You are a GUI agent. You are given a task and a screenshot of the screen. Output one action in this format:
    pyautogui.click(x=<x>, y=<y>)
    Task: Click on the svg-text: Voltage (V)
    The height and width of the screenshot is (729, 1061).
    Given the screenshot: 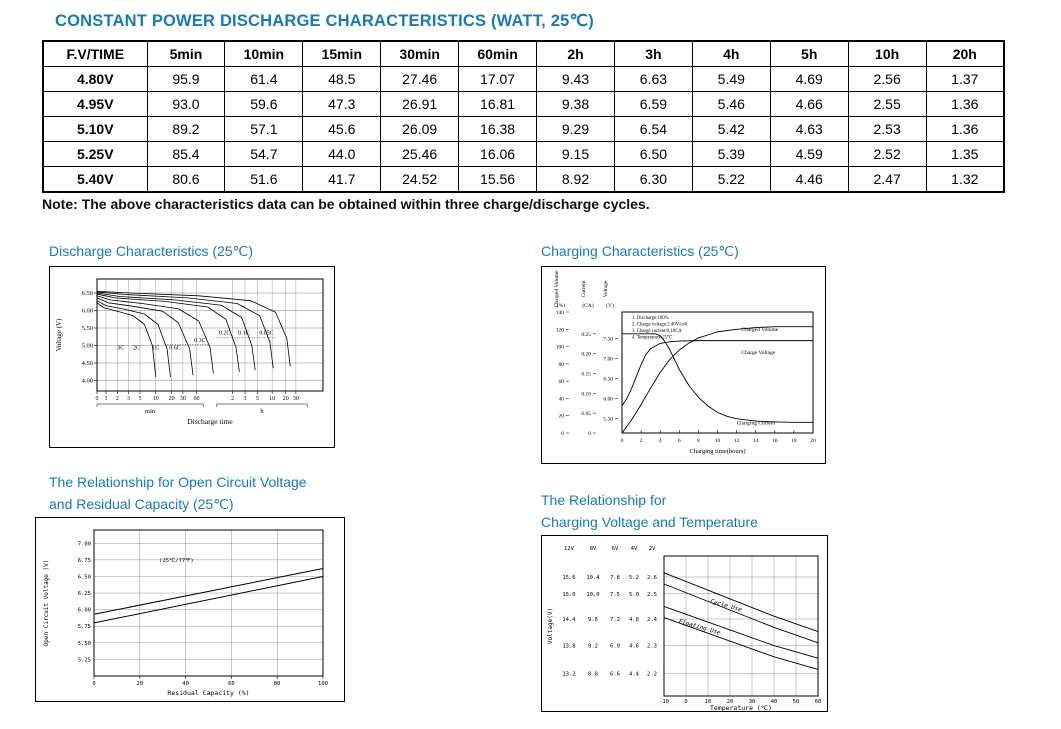 What is the action you would take?
    pyautogui.click(x=59, y=334)
    